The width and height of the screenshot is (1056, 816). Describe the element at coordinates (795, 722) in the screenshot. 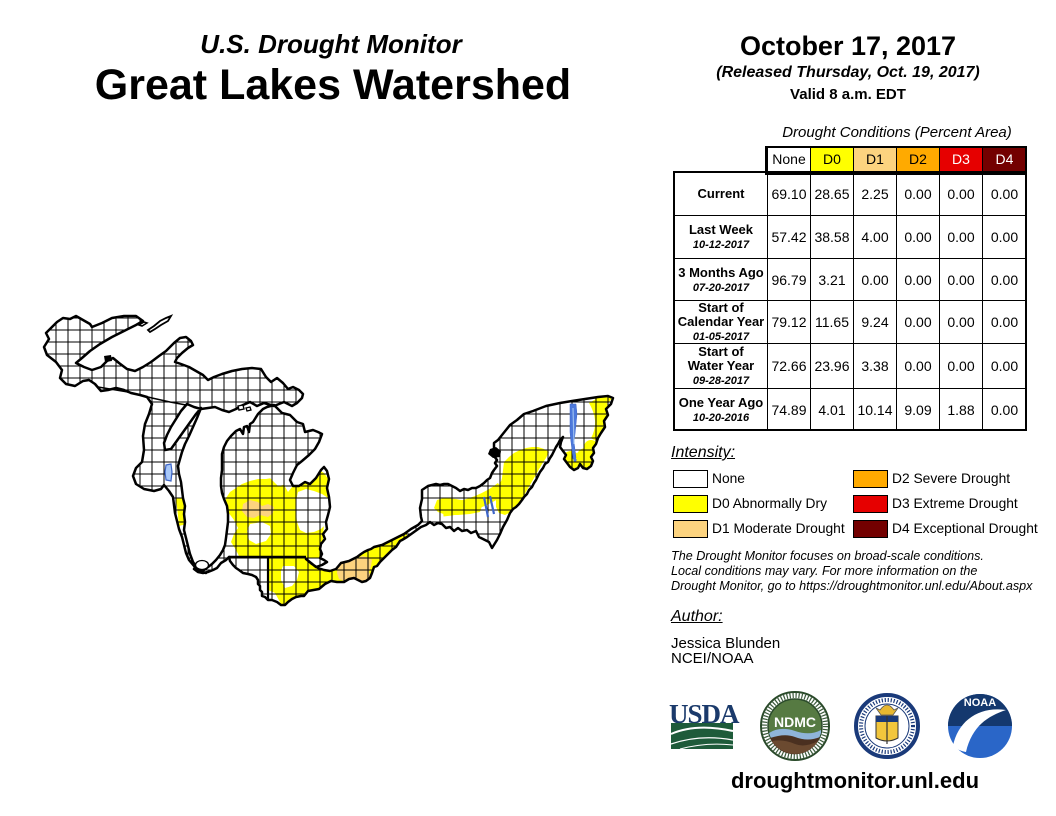

I see `svg-text: NDMC` at that location.